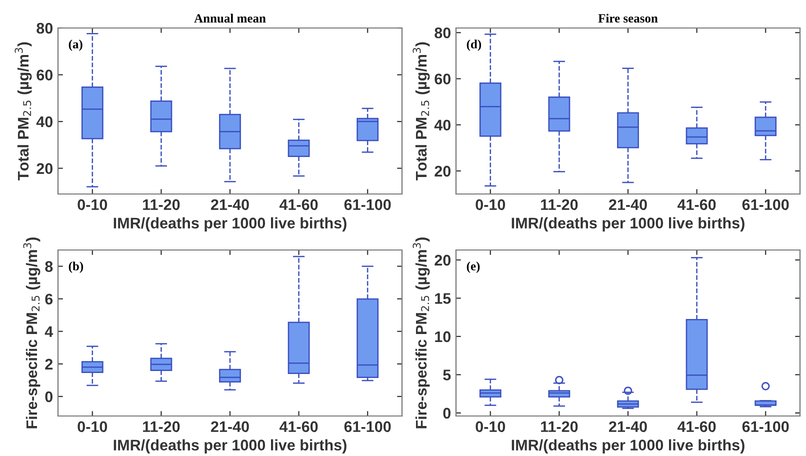  What do you see at coordinates (443, 298) in the screenshot?
I see `y-tick-label: 15` at bounding box center [443, 298].